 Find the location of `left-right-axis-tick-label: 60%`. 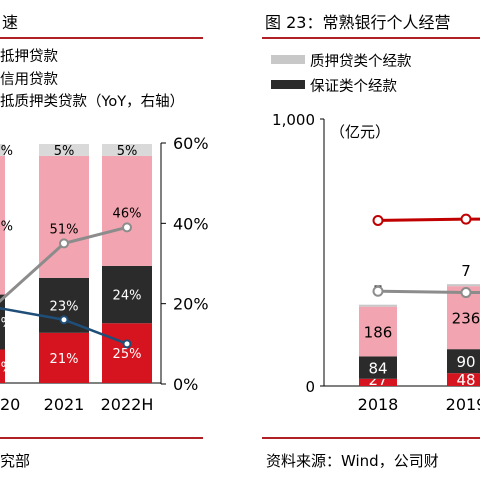

left-right-axis-tick-label: 60% is located at coordinates (191, 143).